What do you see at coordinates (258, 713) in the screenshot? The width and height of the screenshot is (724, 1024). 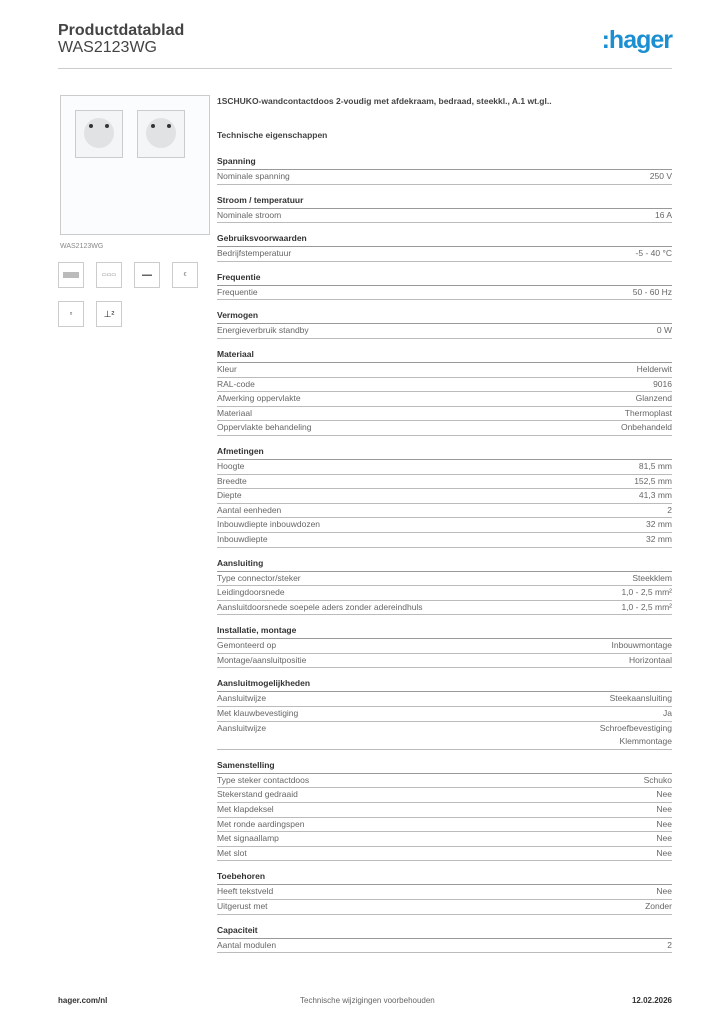 I see `spec-label: Met klauwbevestiging` at bounding box center [258, 713].